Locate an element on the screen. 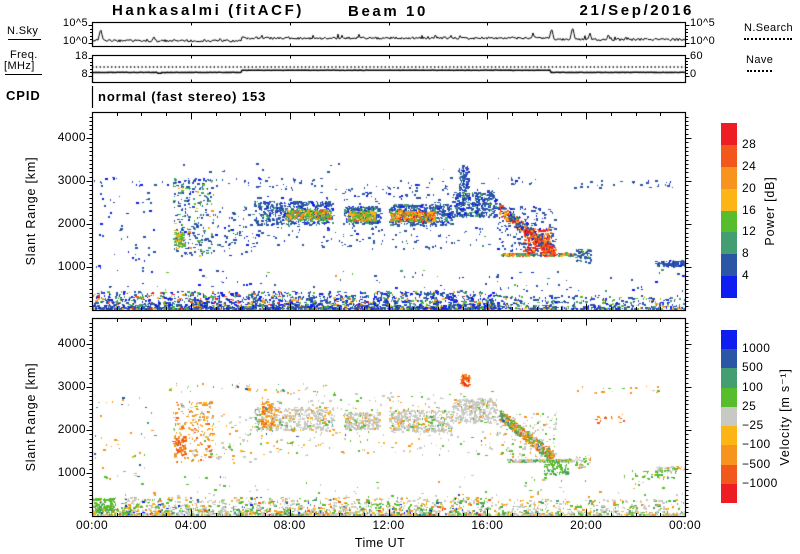 The height and width of the screenshot is (554, 800). nsearch-tick-lower: 10^0 is located at coordinates (703, 41).